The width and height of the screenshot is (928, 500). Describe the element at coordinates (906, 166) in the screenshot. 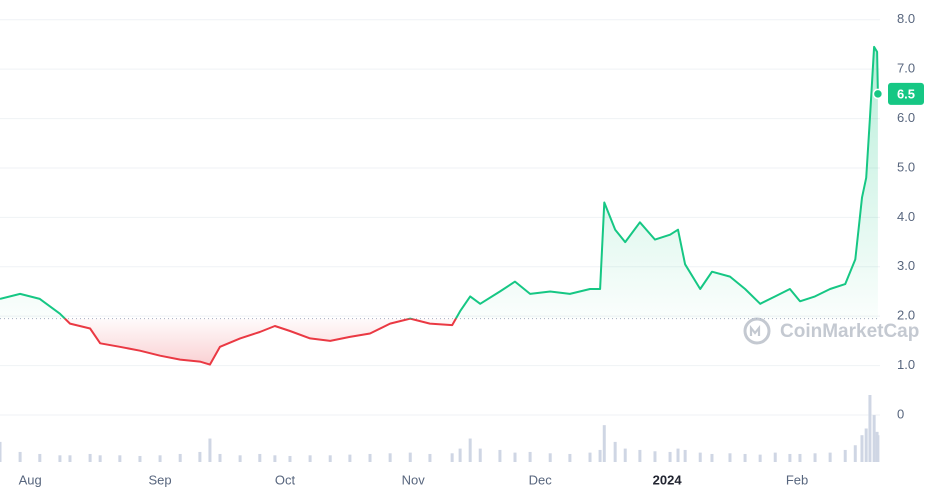

I see `y-tick-label: 5.0` at that location.